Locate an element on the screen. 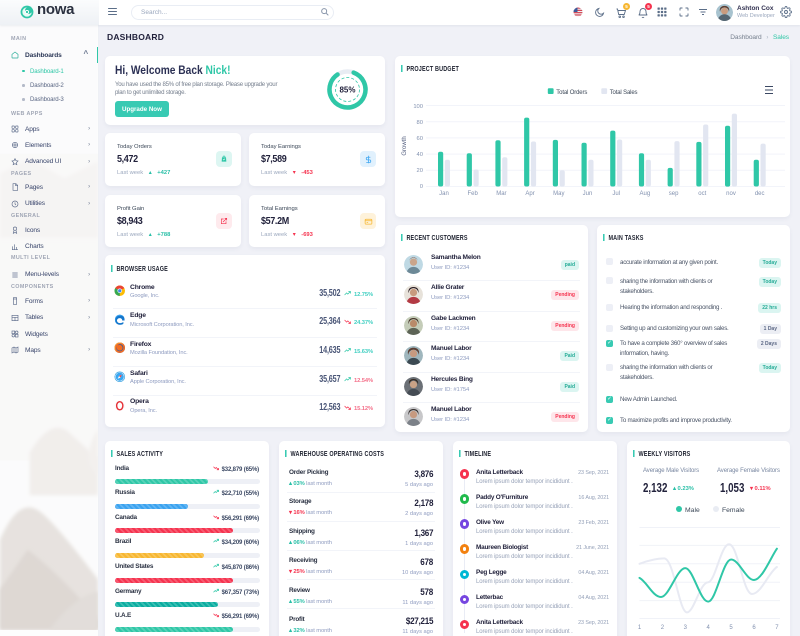  svg-text: 100 is located at coordinates (418, 107).